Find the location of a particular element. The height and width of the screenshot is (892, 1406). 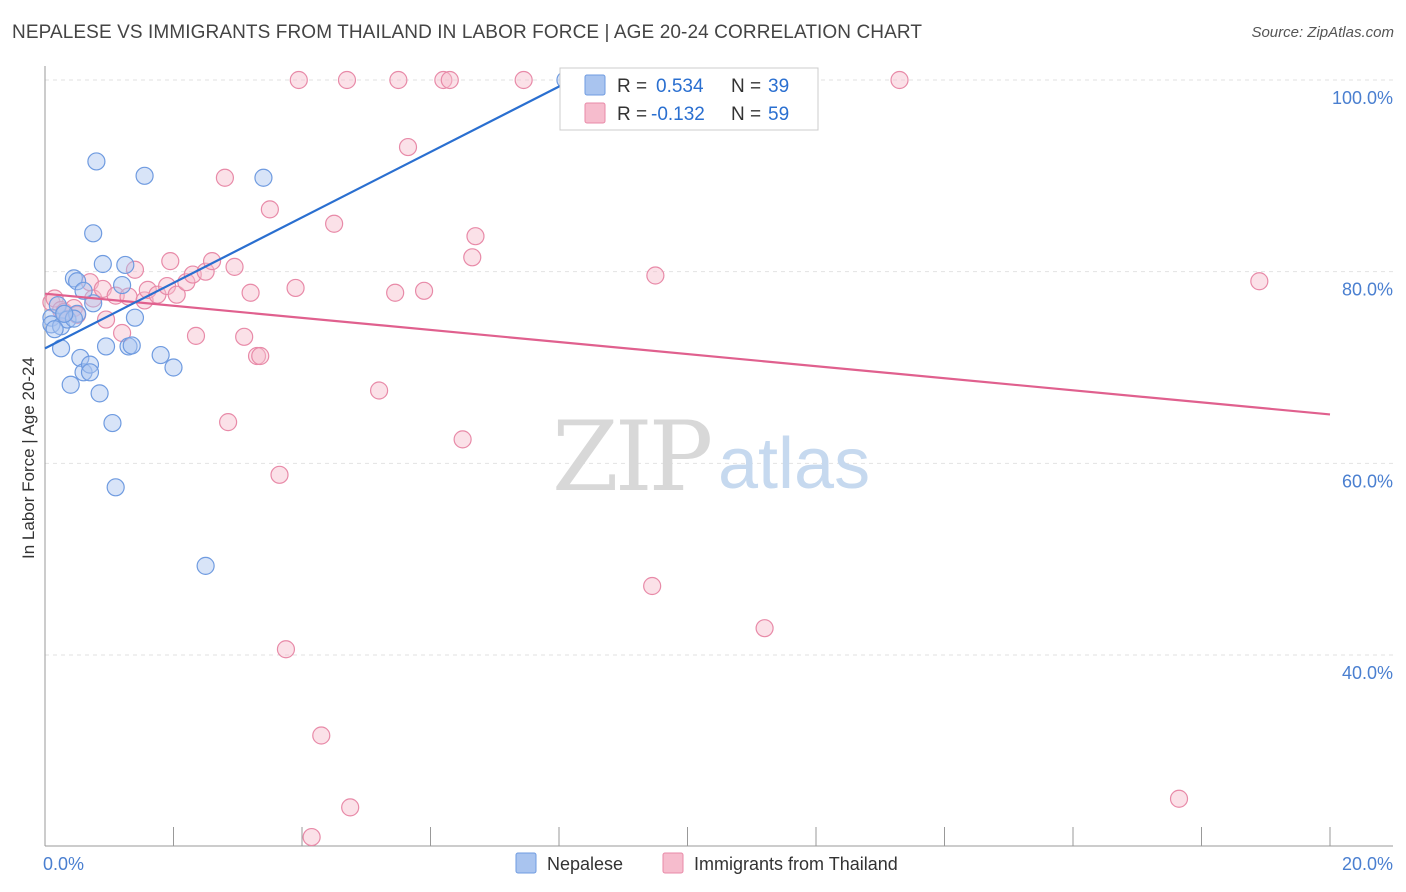

y-tick-labels: 40.0% 60.0% 80.0% 100.0% is located at coordinates (1362, 385).